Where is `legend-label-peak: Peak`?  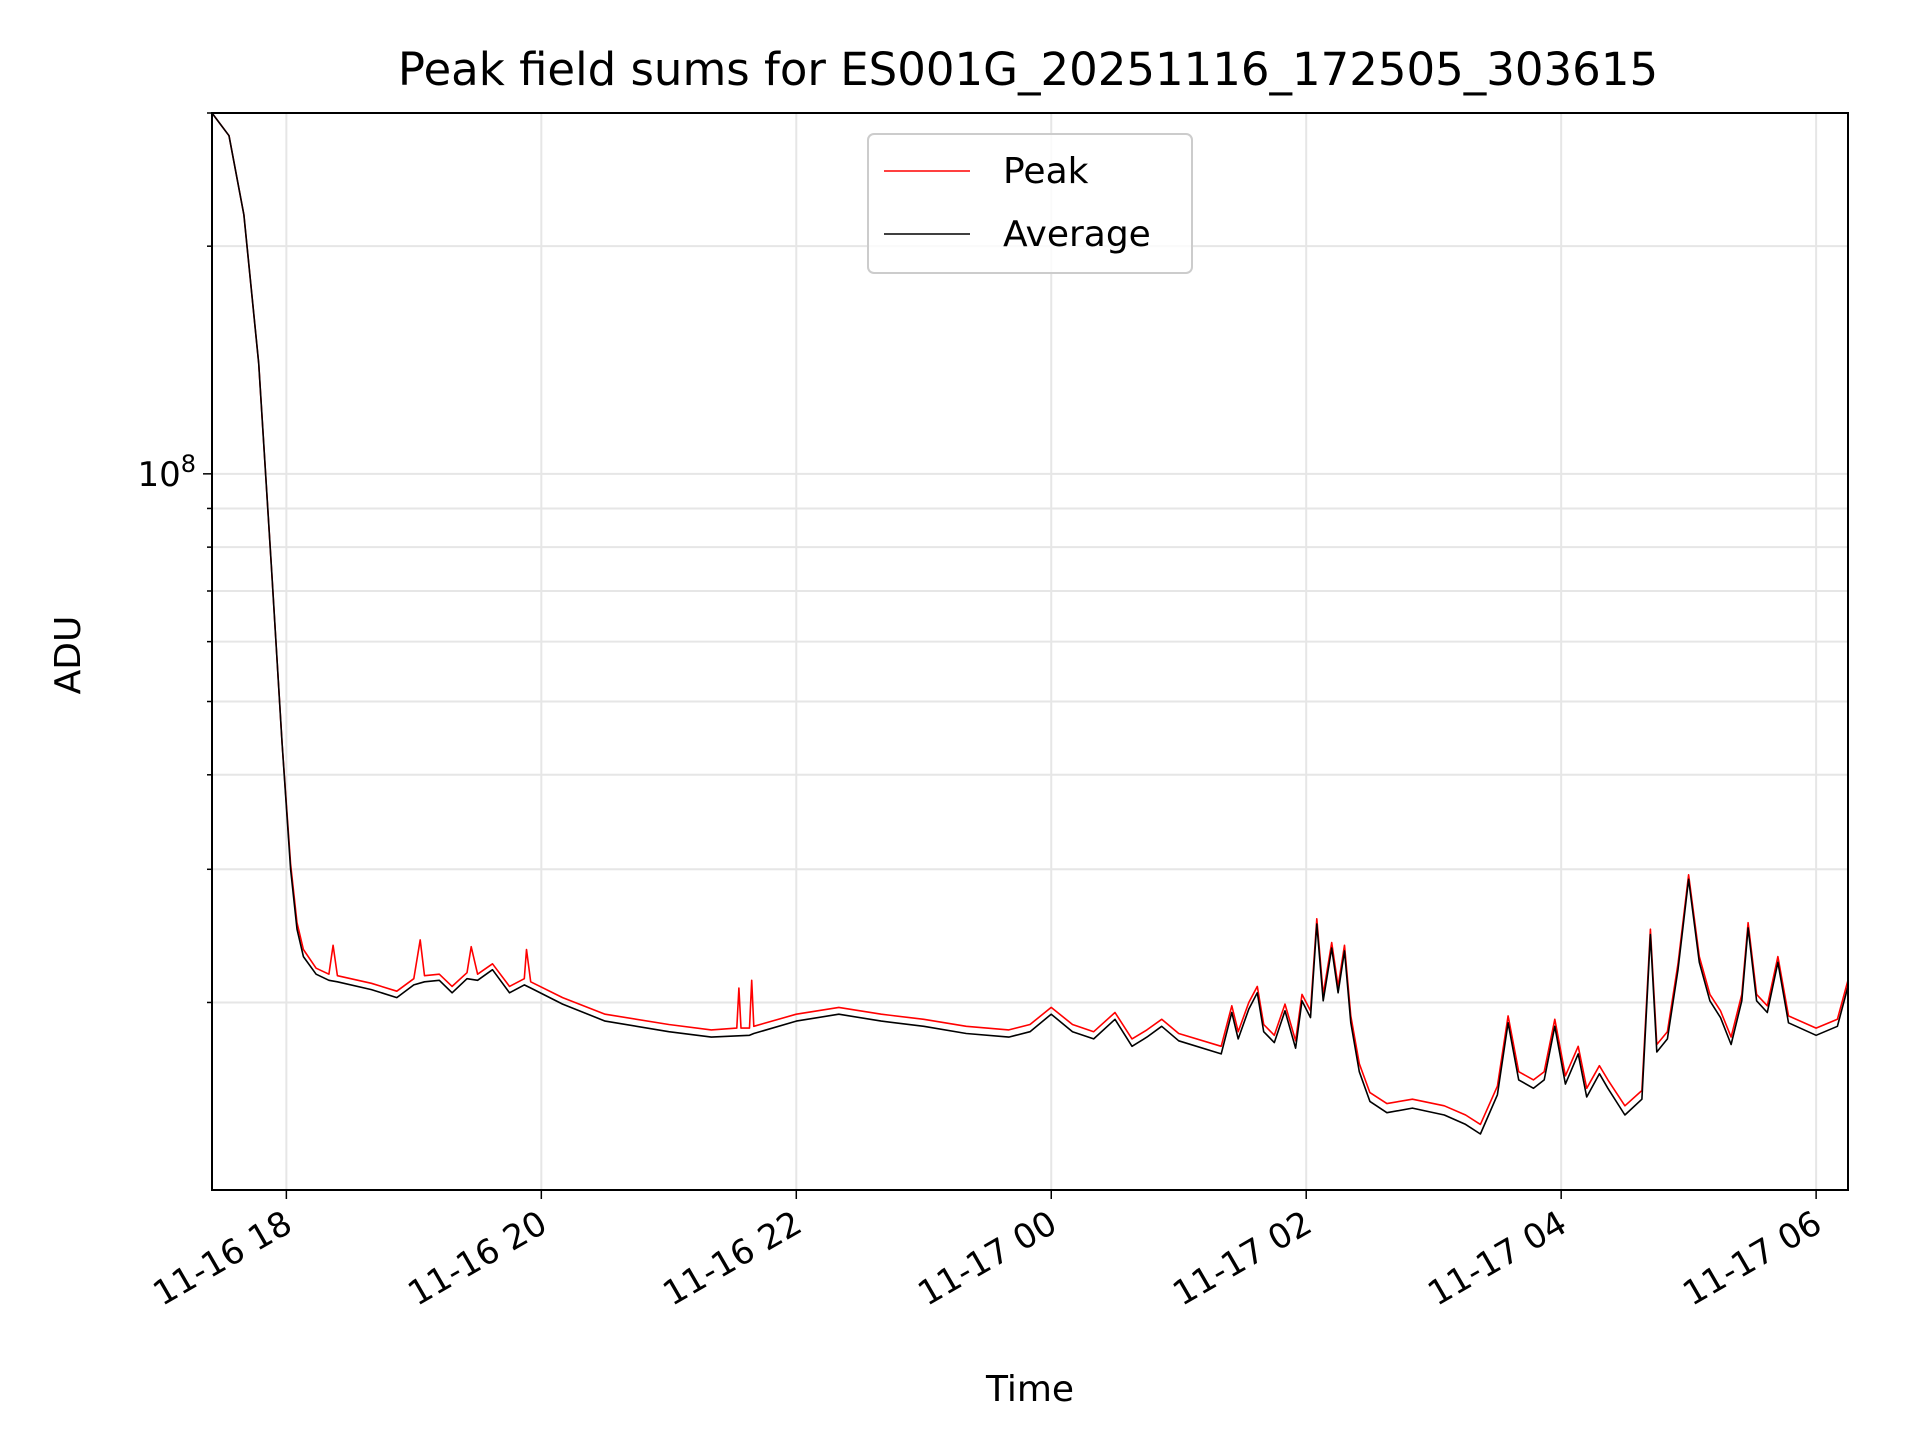 legend-label-peak: Peak is located at coordinates (1046, 171).